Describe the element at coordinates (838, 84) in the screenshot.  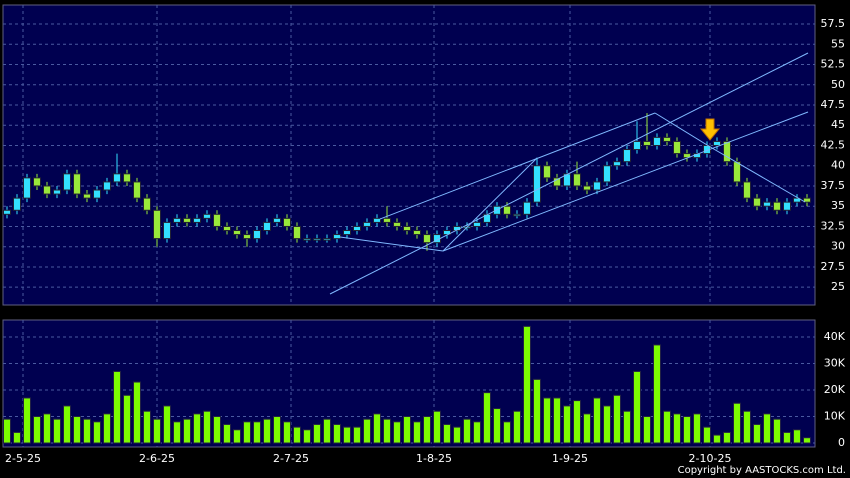
I see `y-tick-label: 50` at that location.